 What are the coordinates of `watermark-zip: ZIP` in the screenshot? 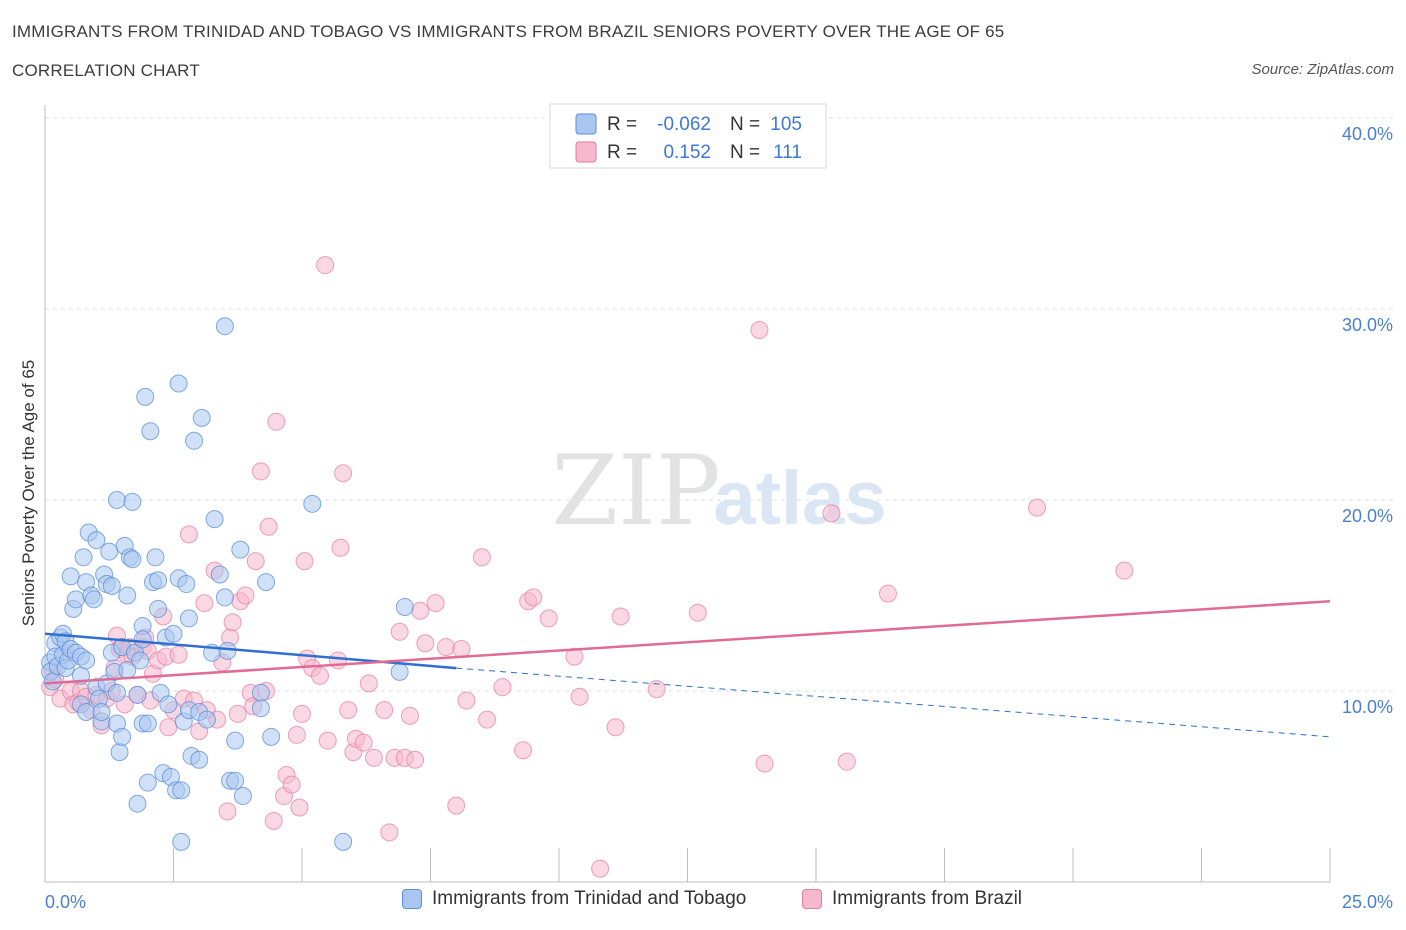 It's located at (635, 491).